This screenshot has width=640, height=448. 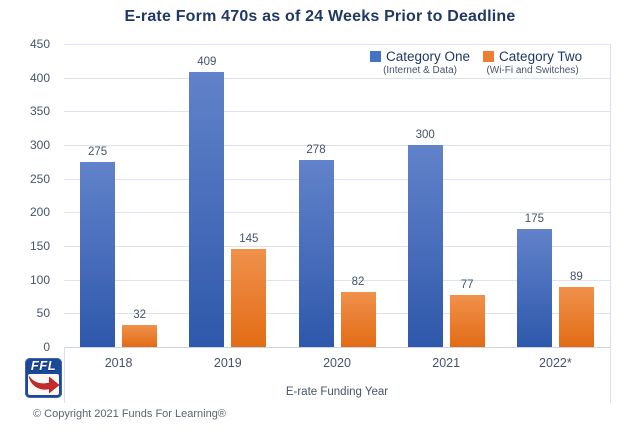 I want to click on bar-category-two-2020, so click(x=358, y=319).